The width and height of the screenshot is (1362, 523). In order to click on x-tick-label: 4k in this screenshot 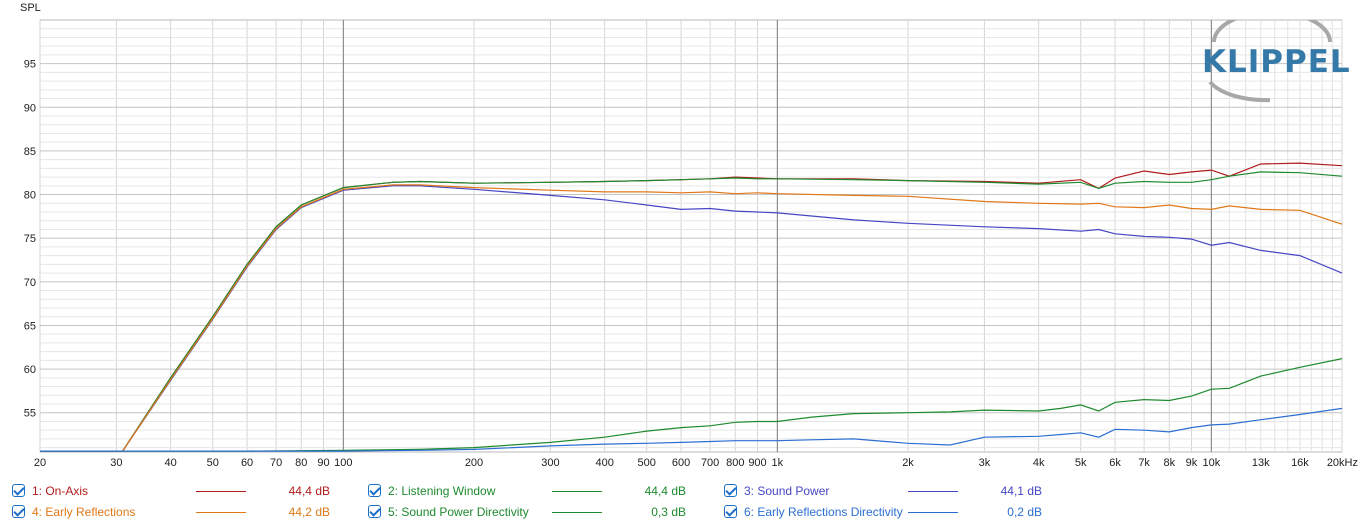, I will do `click(1039, 463)`.